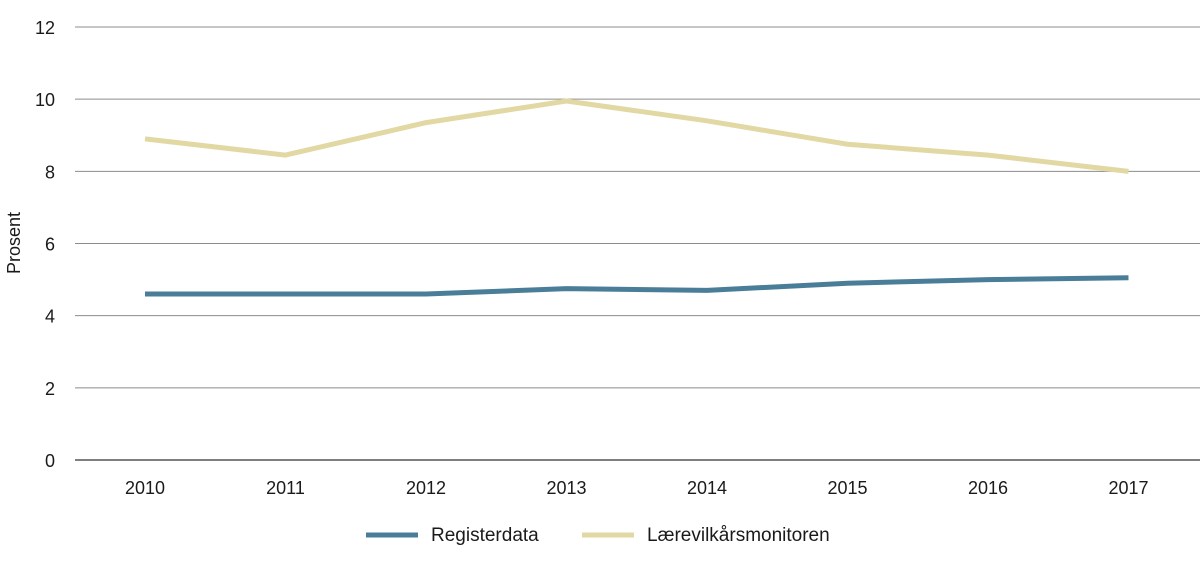 The width and height of the screenshot is (1200, 563). I want to click on y-axis-title: Prosent, so click(14, 243).